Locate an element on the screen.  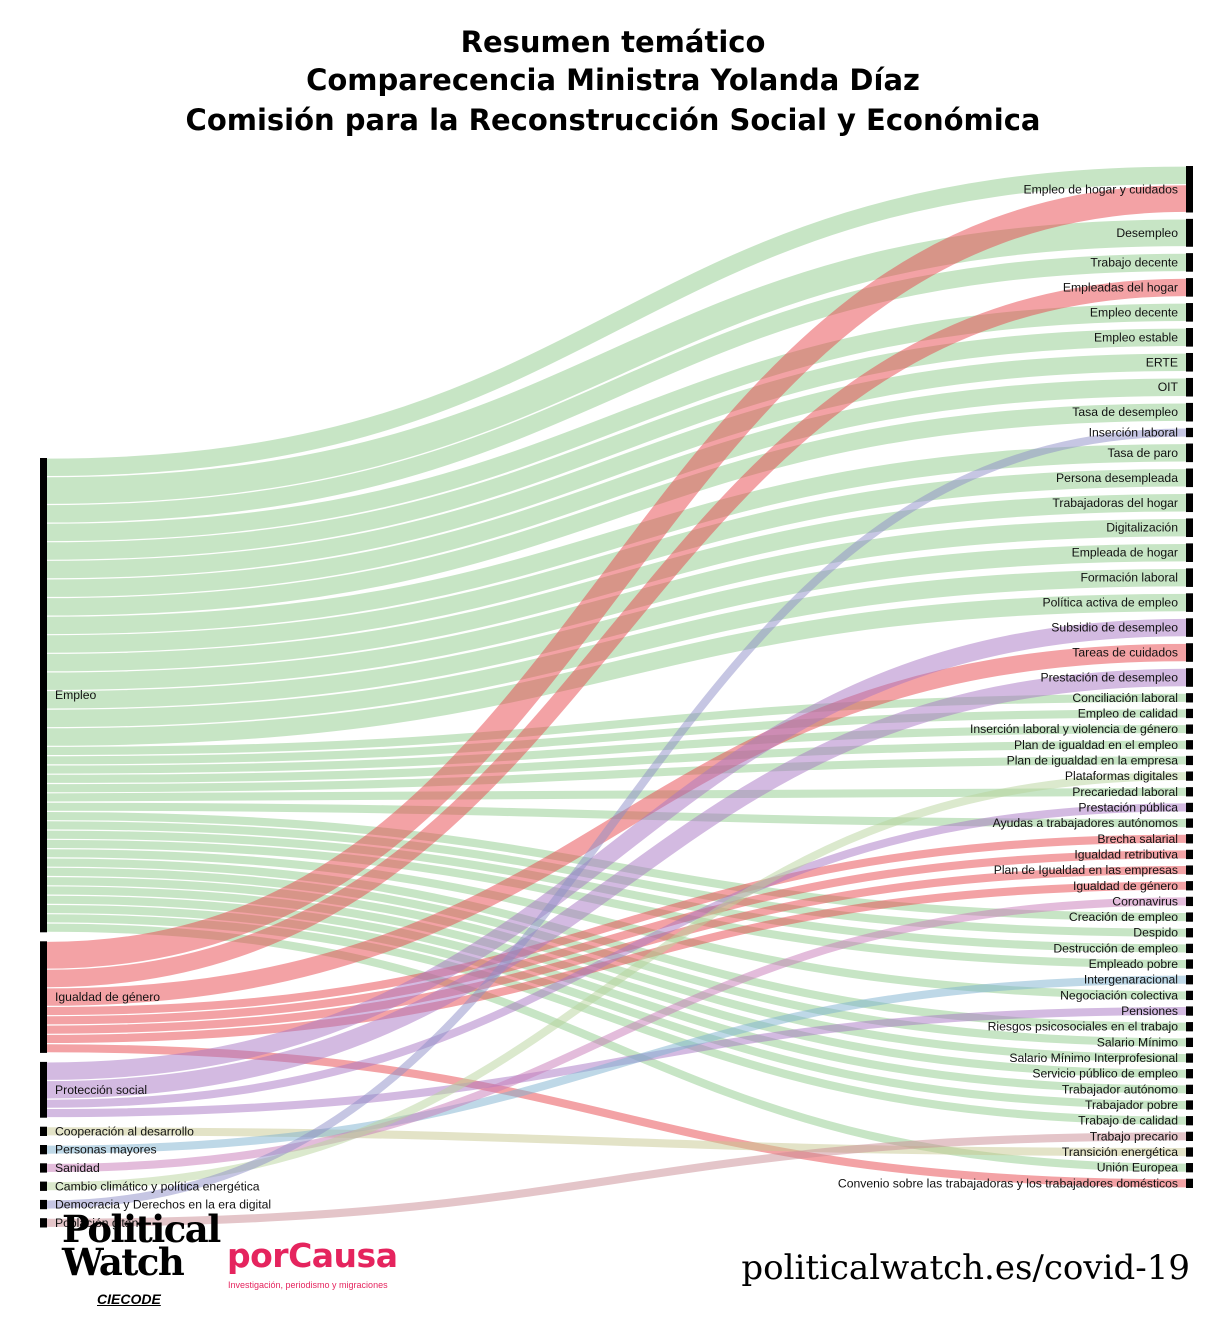
target-node-ayudas-a-trabajadores-autonomos is located at coordinates (1189, 823).